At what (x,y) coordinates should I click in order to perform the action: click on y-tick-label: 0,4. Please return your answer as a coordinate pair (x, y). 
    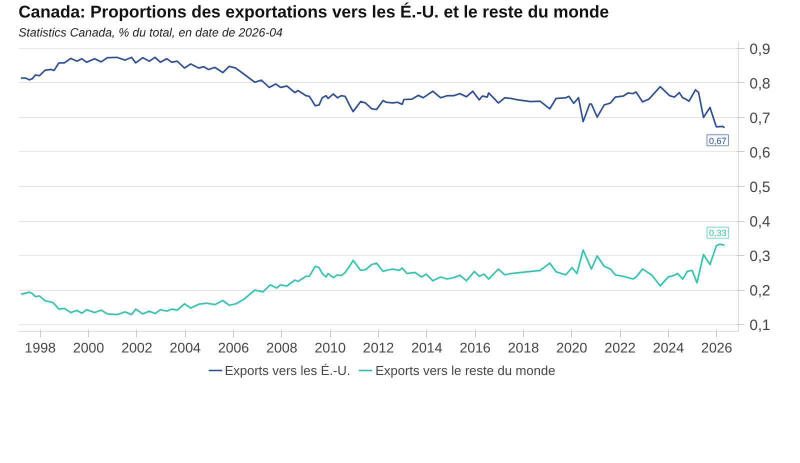
    Looking at the image, I should click on (760, 222).